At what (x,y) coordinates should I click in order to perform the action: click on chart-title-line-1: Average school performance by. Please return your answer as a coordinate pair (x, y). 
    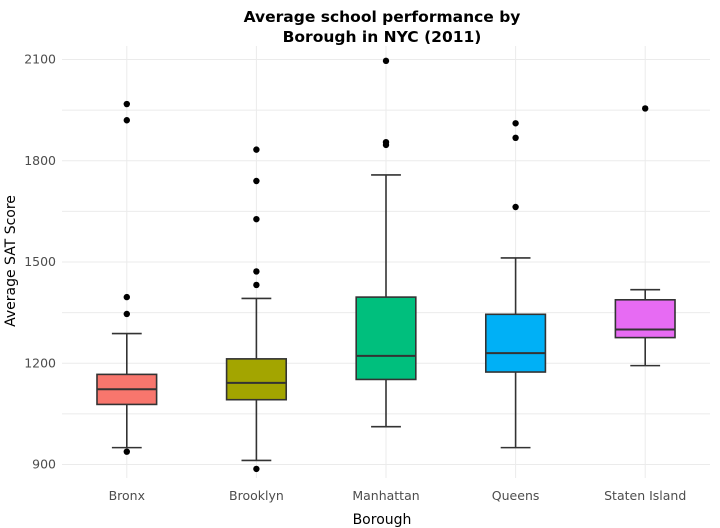
    Looking at the image, I should click on (382, 17).